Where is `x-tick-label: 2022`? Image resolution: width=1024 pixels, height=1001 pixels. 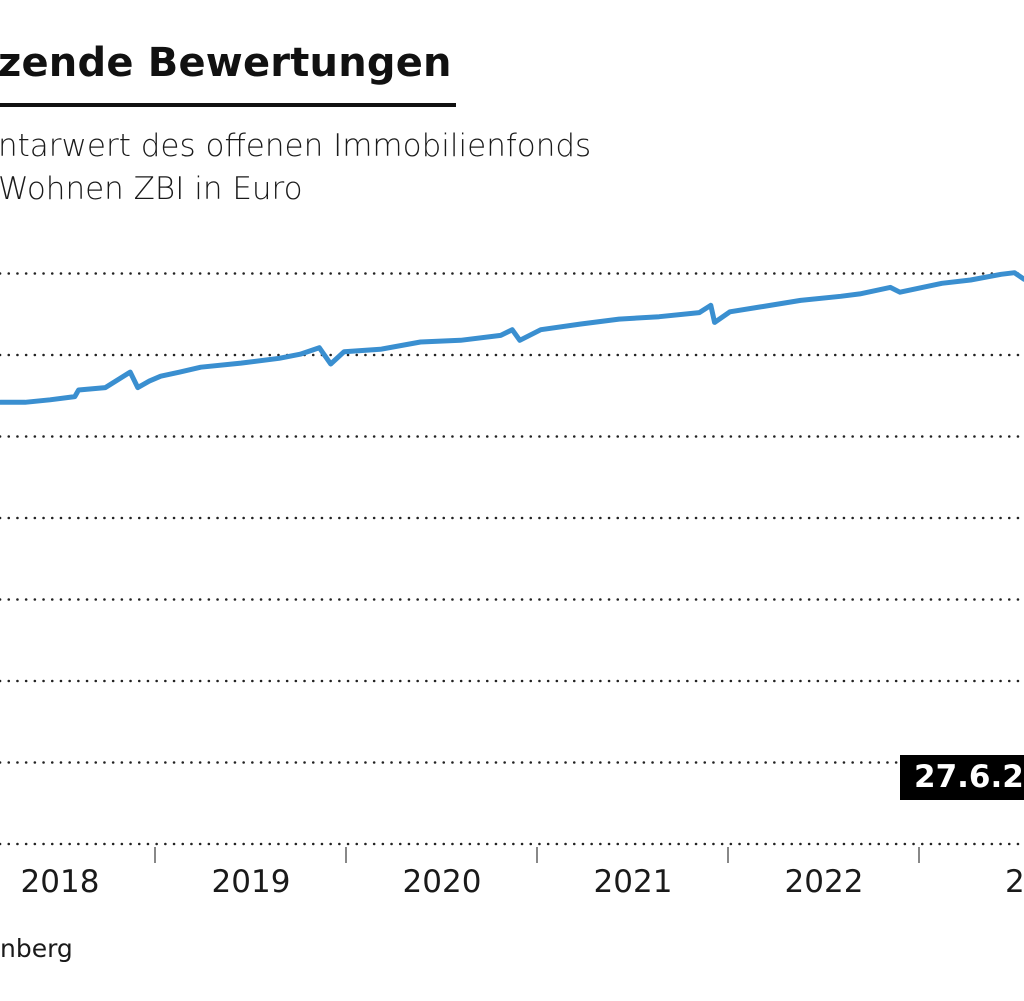
x-tick-label: 2022 is located at coordinates (824, 882).